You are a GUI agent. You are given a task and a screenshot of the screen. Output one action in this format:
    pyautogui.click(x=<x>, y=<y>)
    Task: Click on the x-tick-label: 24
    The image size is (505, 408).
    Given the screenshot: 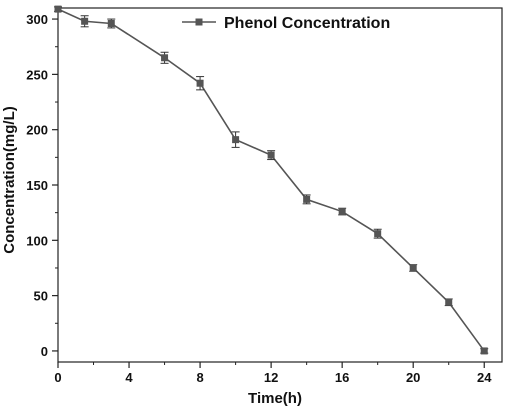 What is the action you would take?
    pyautogui.click(x=484, y=377)
    